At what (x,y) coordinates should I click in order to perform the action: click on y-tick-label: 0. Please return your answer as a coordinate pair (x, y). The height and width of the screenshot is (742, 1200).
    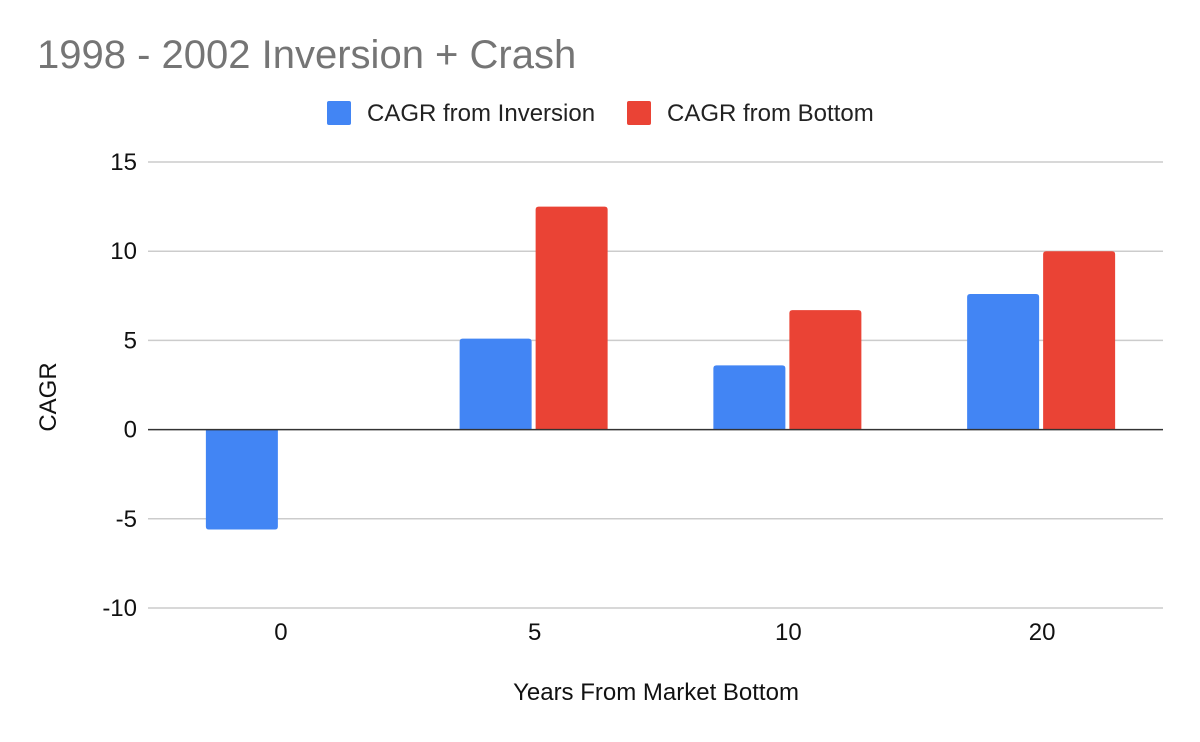
    Looking at the image, I should click on (130, 430).